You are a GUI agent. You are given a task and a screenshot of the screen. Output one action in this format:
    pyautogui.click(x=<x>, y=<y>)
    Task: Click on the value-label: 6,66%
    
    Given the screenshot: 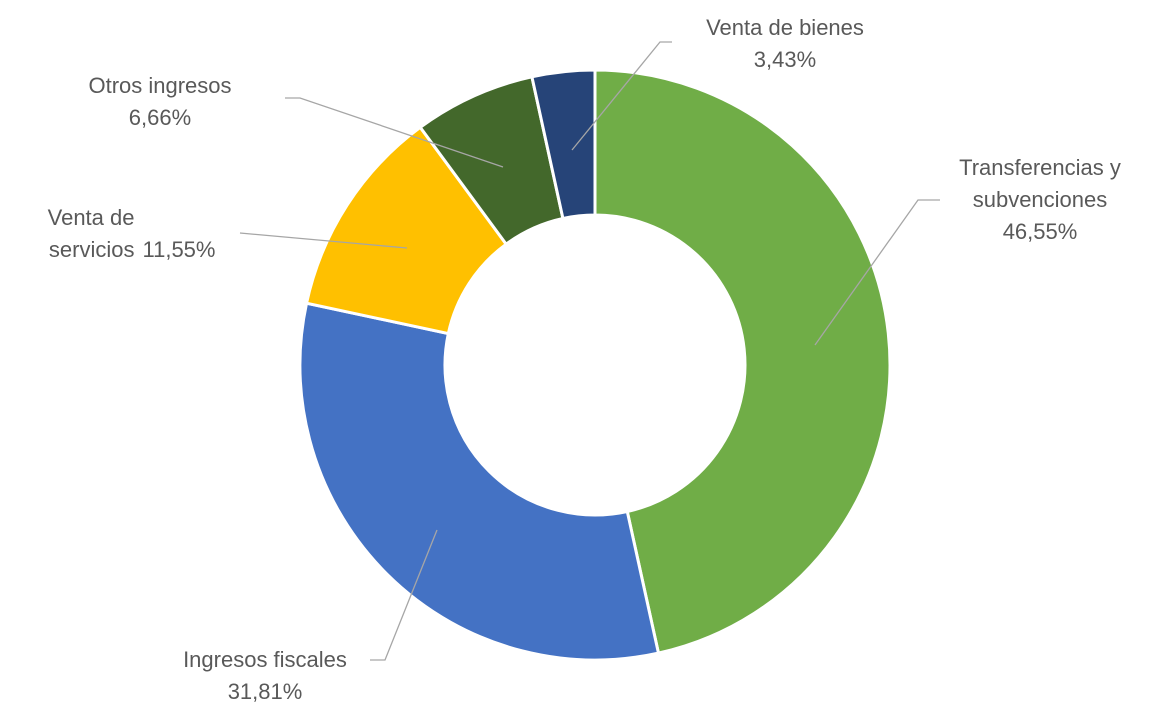 What is the action you would take?
    pyautogui.click(x=160, y=117)
    